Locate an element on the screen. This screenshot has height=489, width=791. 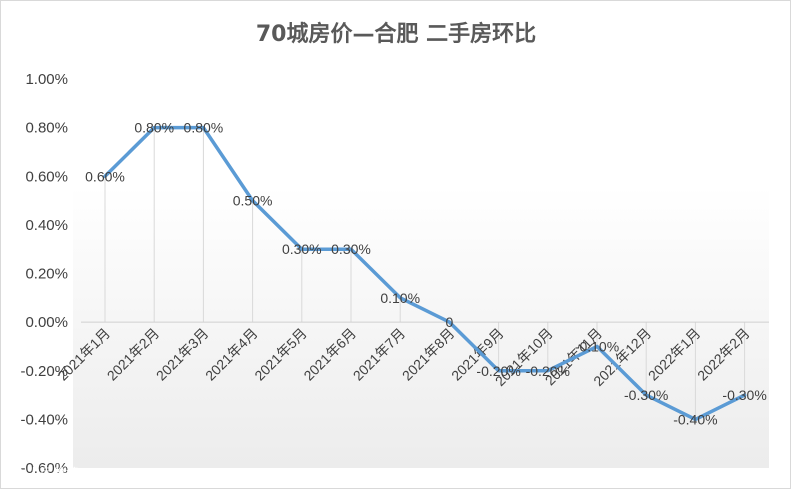
y-tick-label: 0.00% is located at coordinates (46, 322).